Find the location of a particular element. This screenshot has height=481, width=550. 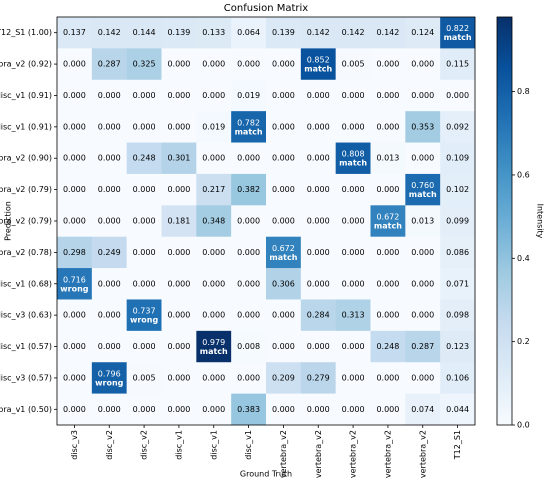

y-tick-label: vertebra_v2 (0.92) is located at coordinates (26, 64).